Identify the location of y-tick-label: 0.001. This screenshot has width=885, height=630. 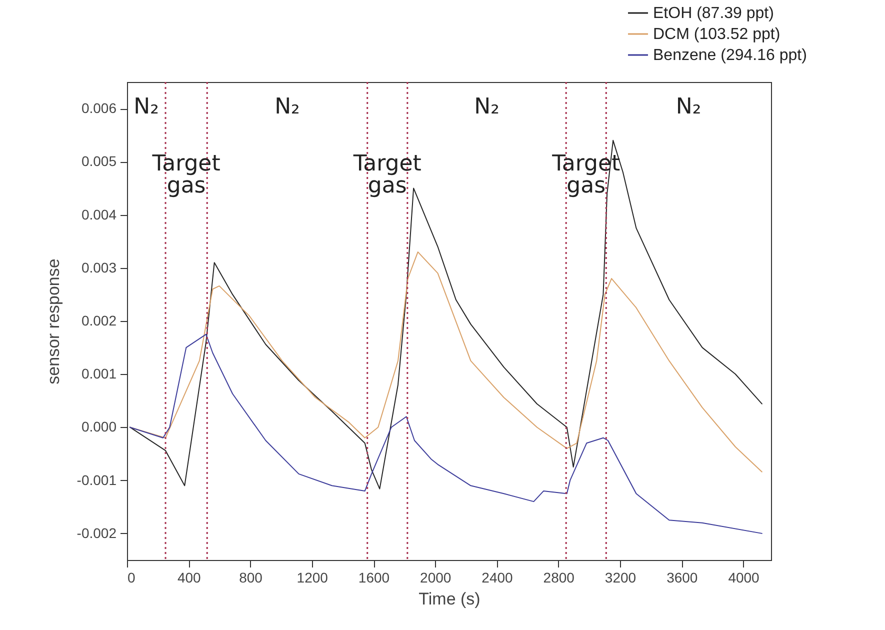
(99, 374).